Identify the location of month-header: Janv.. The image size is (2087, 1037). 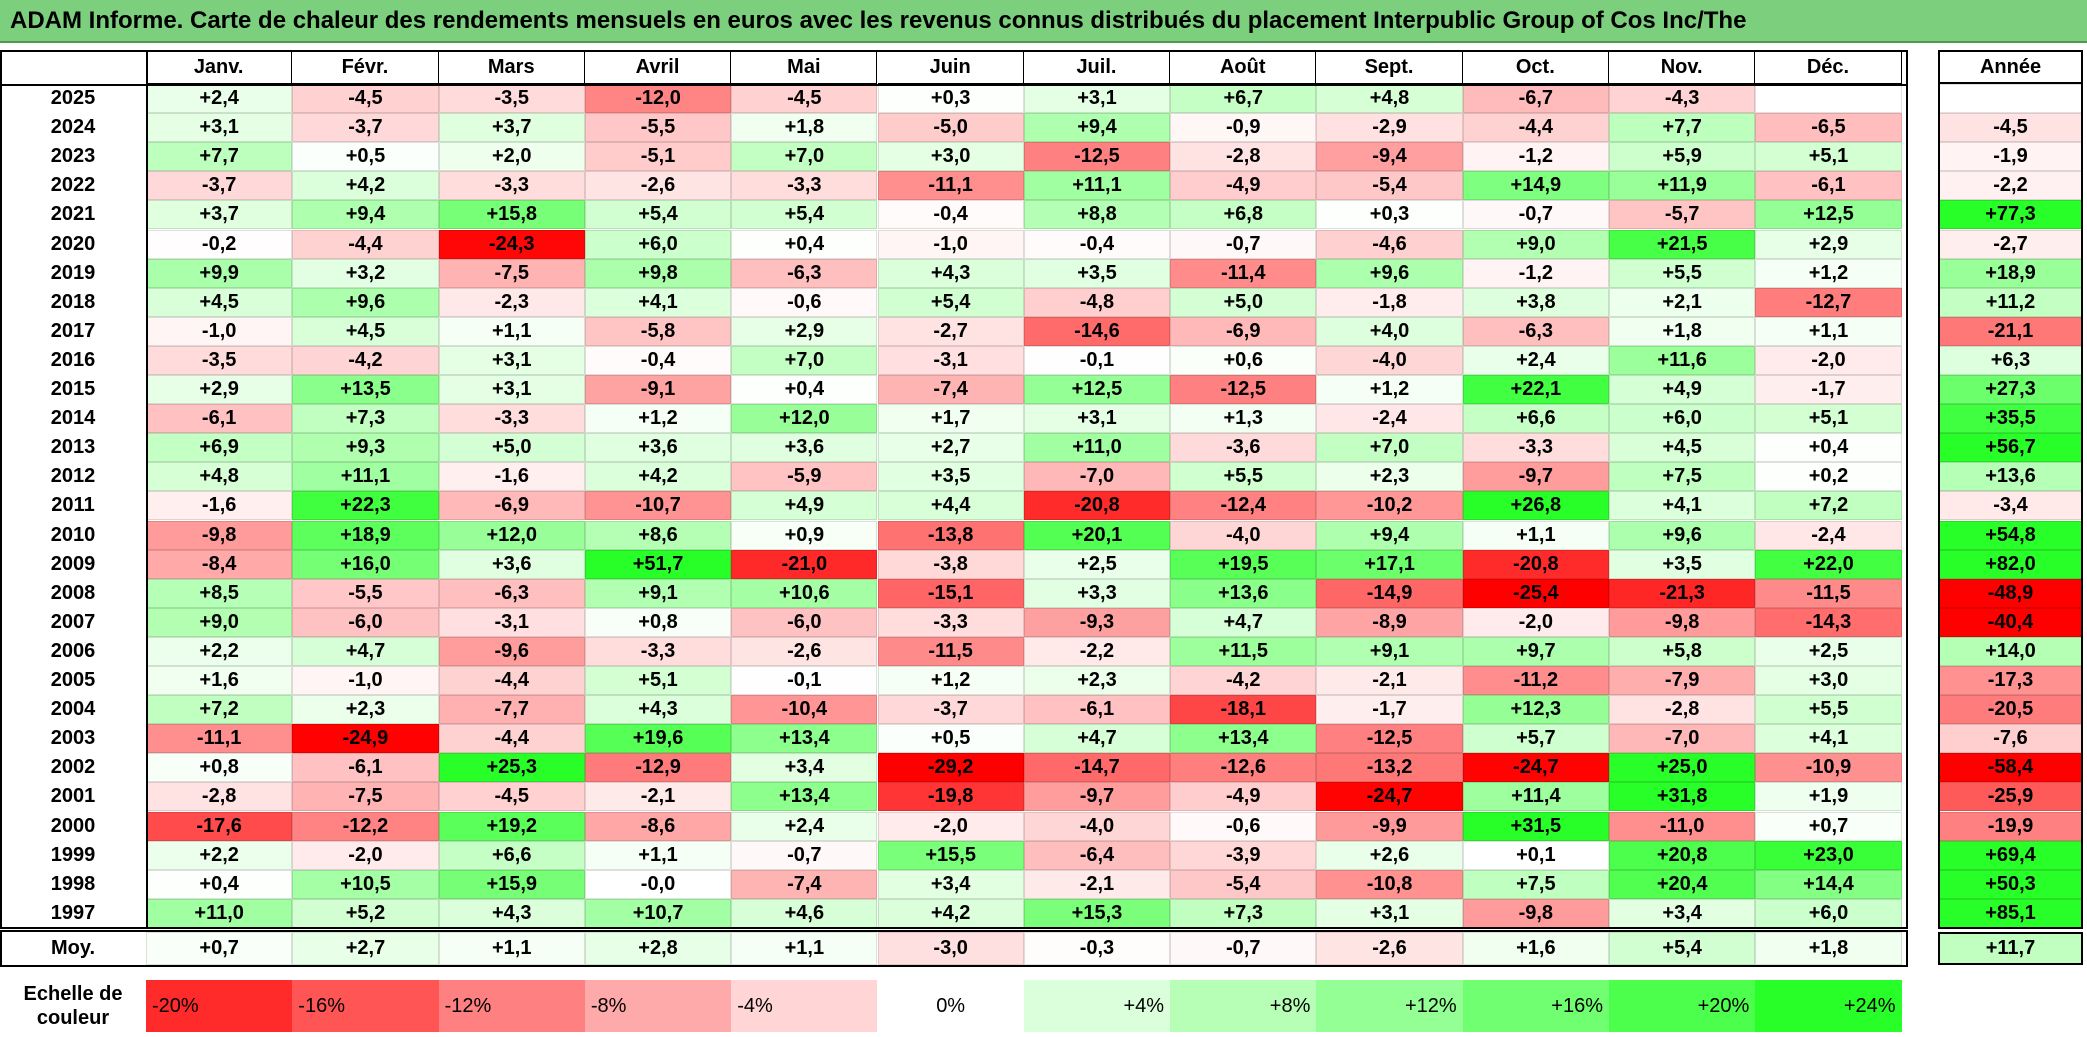
(219, 67).